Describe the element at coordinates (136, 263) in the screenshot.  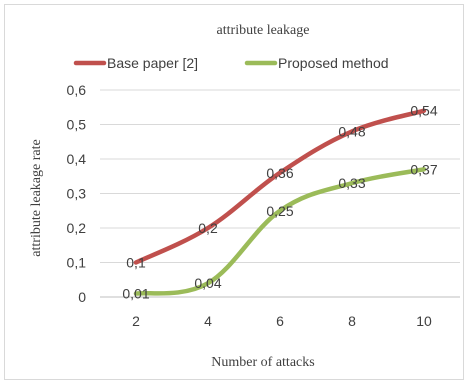
I see `data-label: 0,1` at that location.